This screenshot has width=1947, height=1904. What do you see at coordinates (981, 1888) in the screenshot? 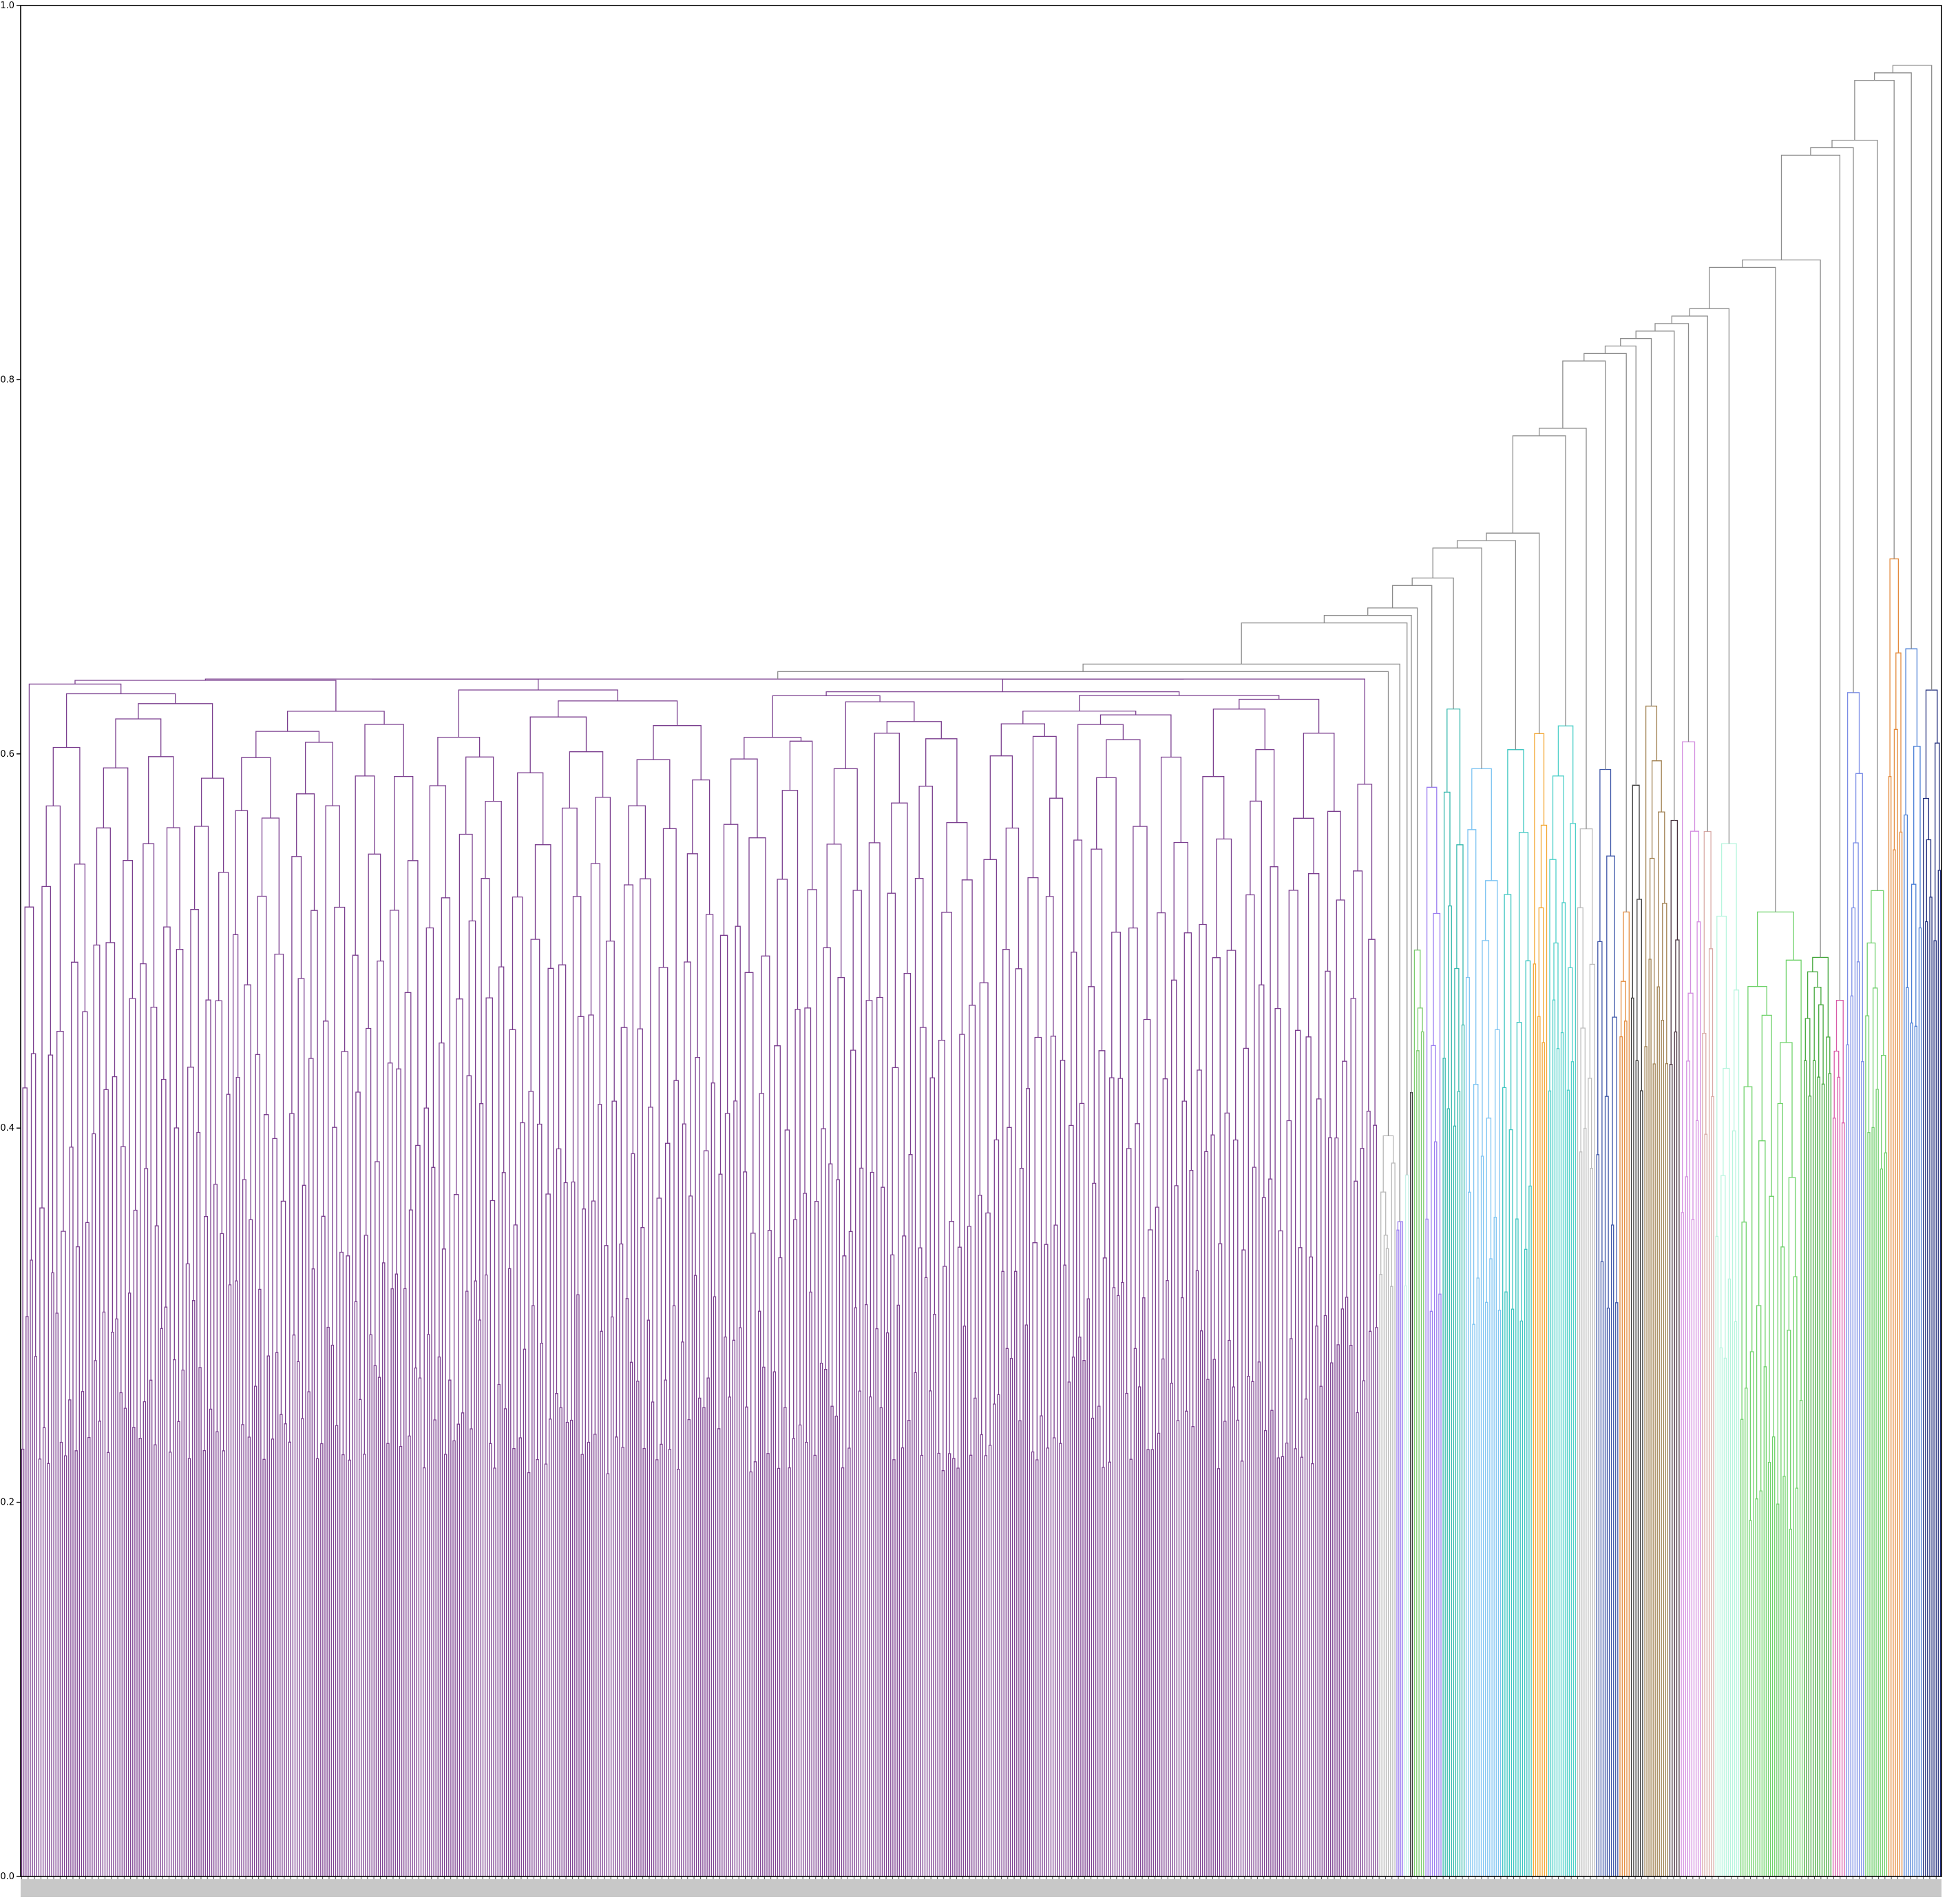
I see `leaf-labels-band` at bounding box center [981, 1888].